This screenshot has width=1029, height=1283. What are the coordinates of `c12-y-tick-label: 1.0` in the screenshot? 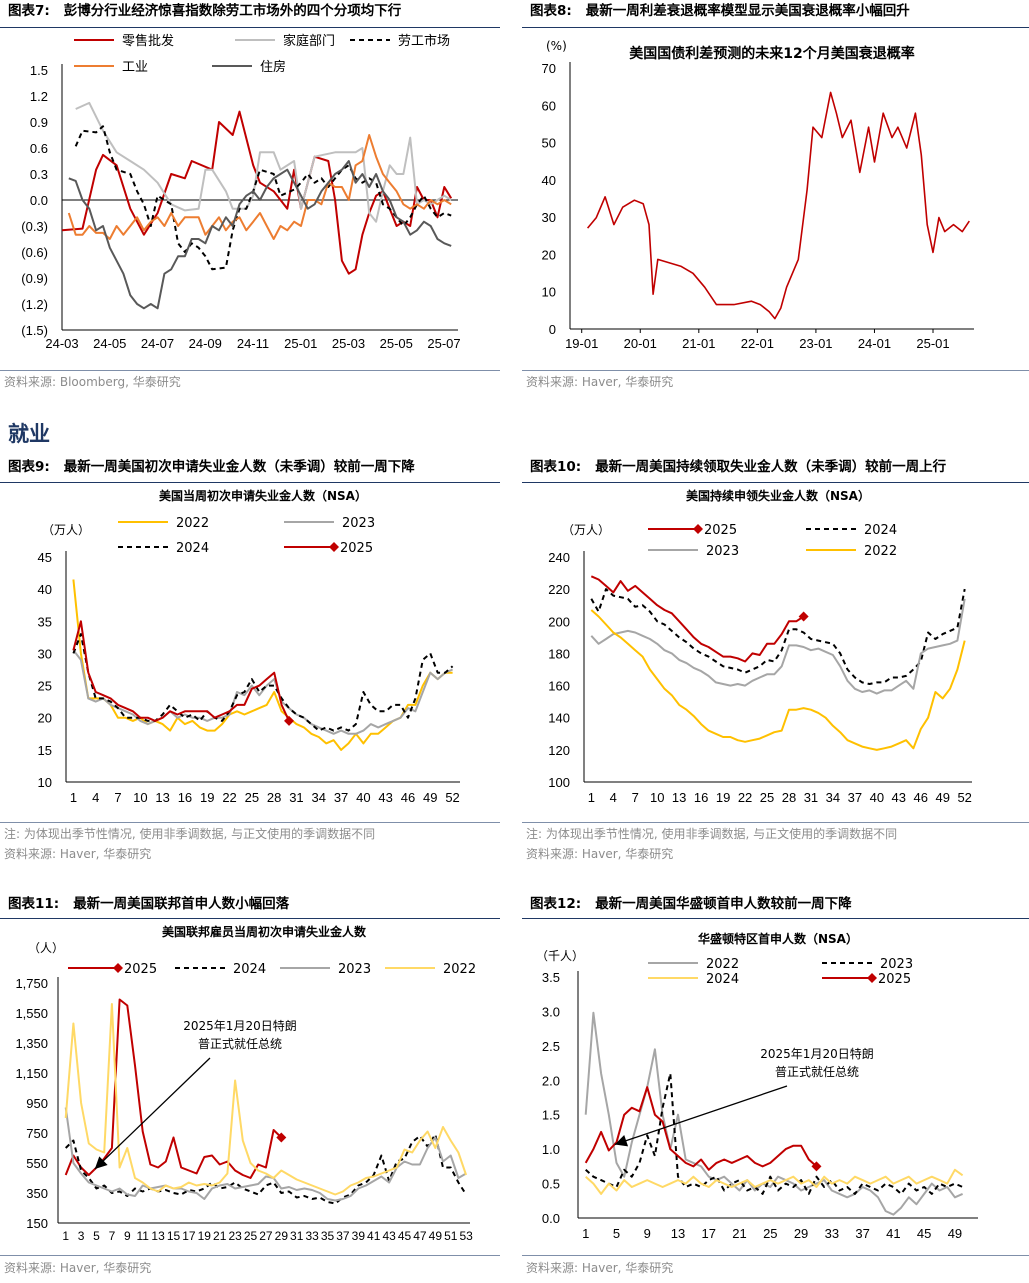 It's located at (551, 1149).